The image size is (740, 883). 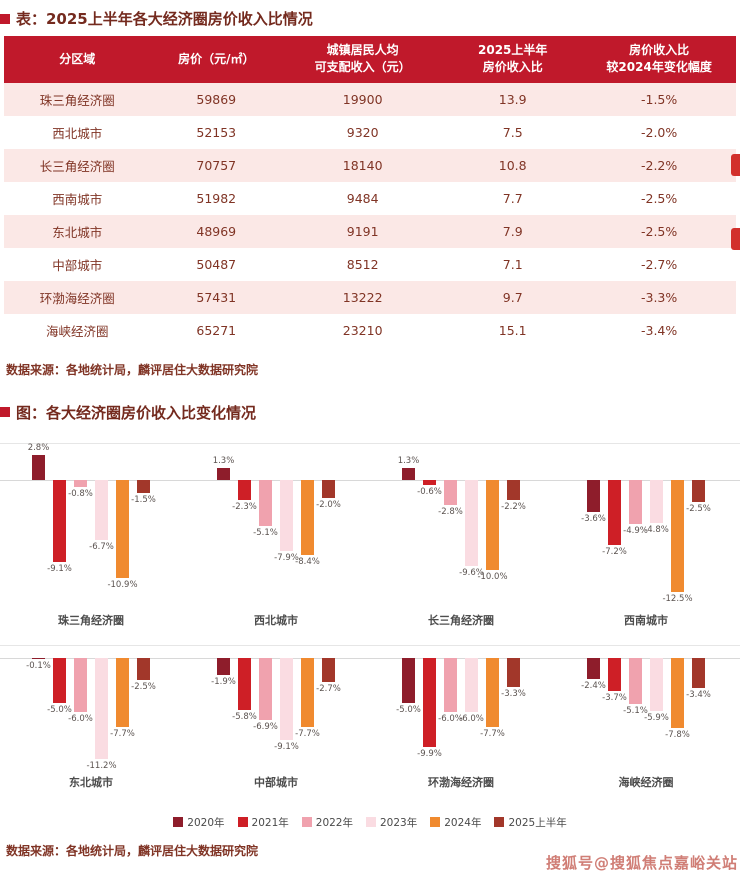 I want to click on table-cell: 9191, so click(x=362, y=231).